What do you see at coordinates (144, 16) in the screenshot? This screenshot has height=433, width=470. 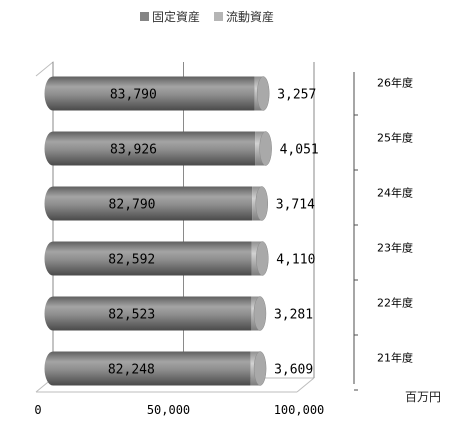 I see `legend-swatch-fixed` at bounding box center [144, 16].